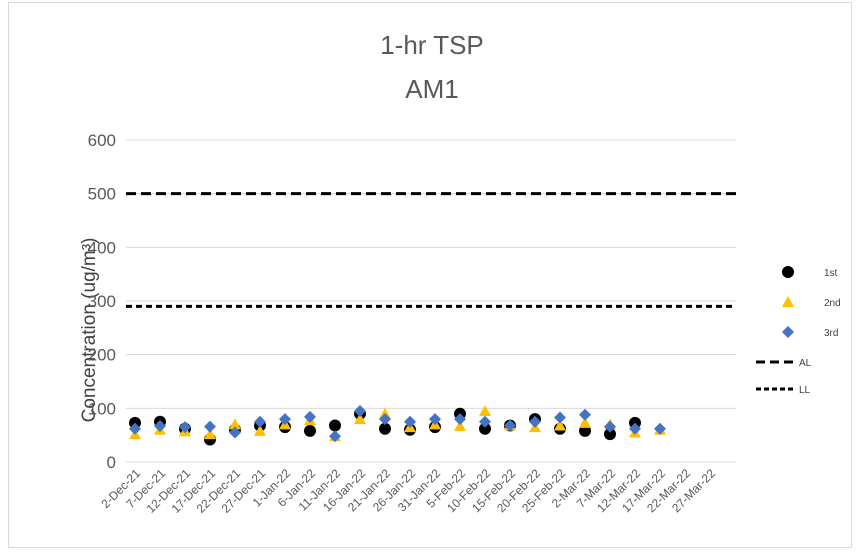 The width and height of the screenshot is (862, 552). I want to click on y-tick-label: 400, so click(102, 247).